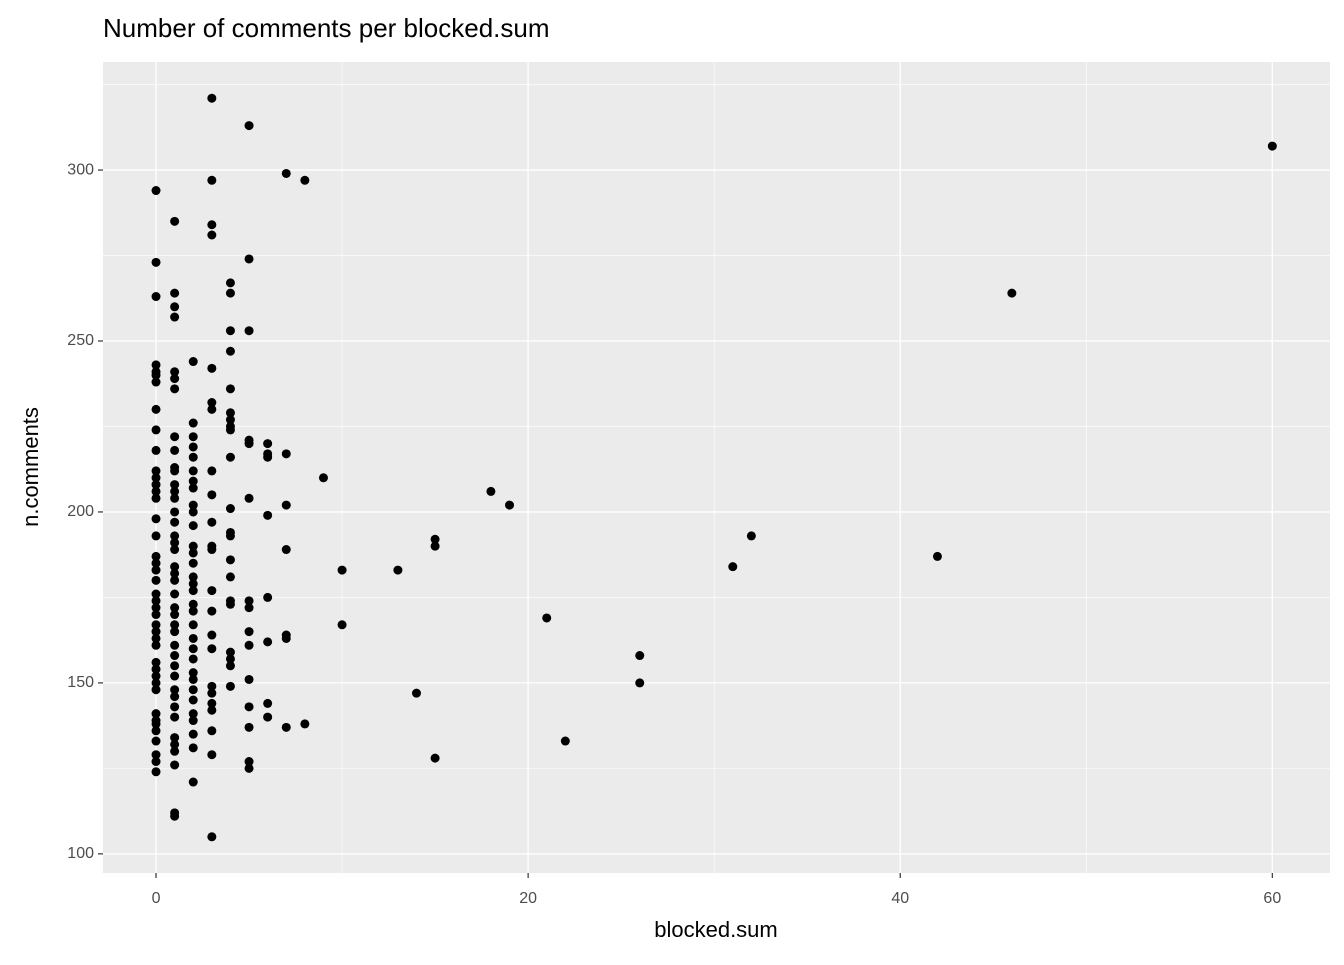  What do you see at coordinates (80, 340) in the screenshot?
I see `y-tick-label: 250` at bounding box center [80, 340].